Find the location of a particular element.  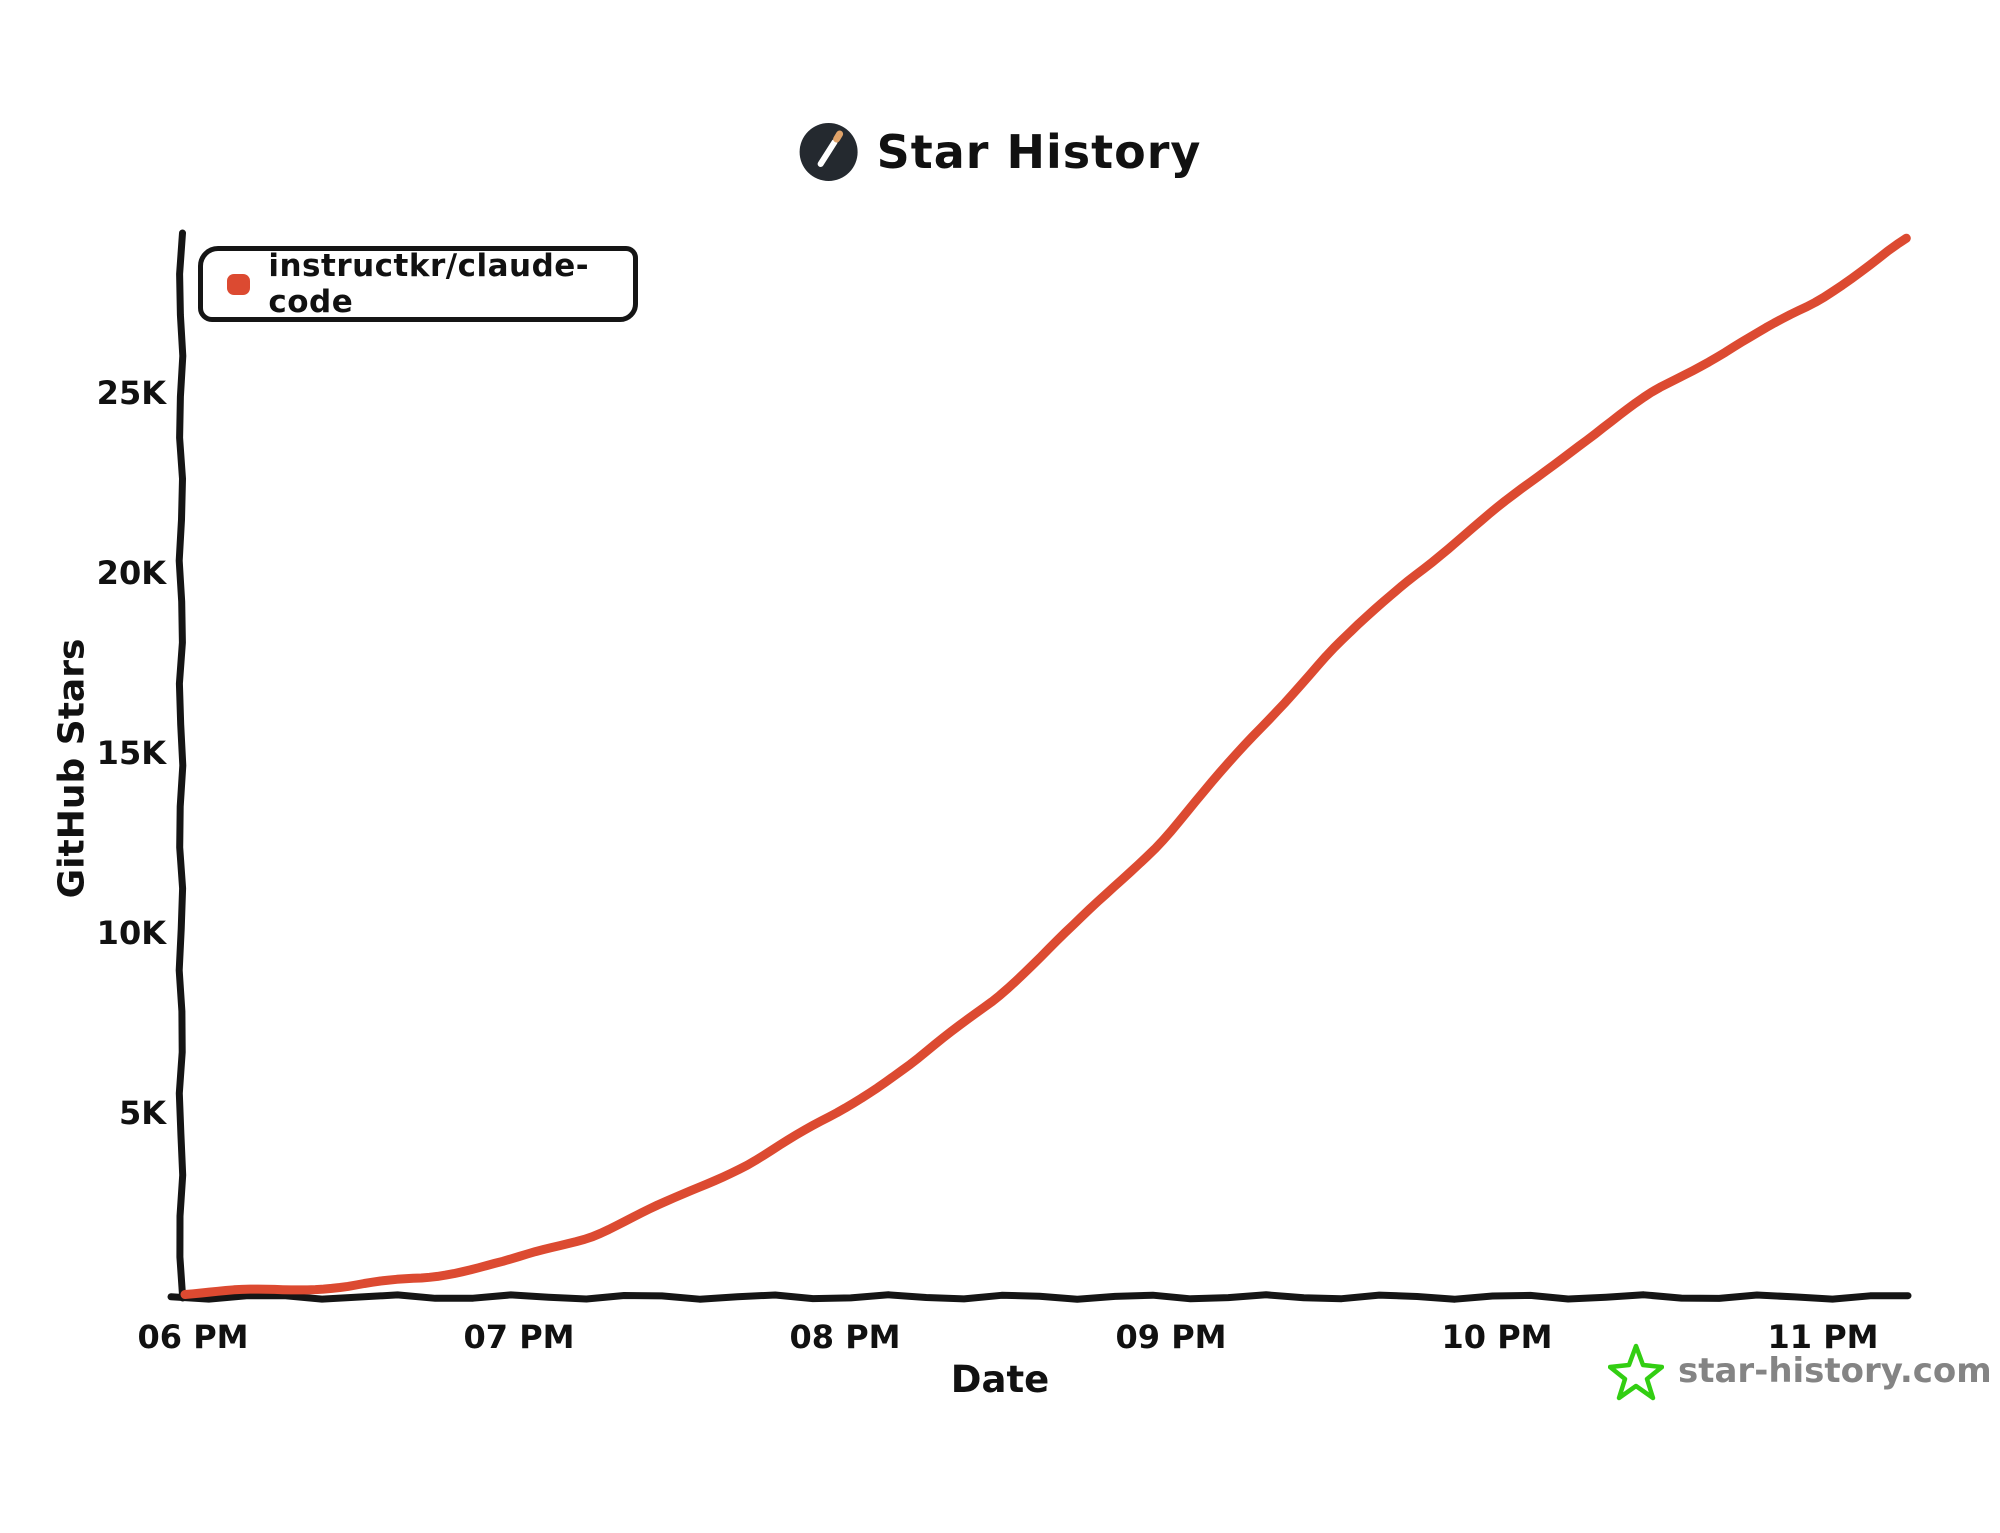

legend-swatch is located at coordinates (239, 284).